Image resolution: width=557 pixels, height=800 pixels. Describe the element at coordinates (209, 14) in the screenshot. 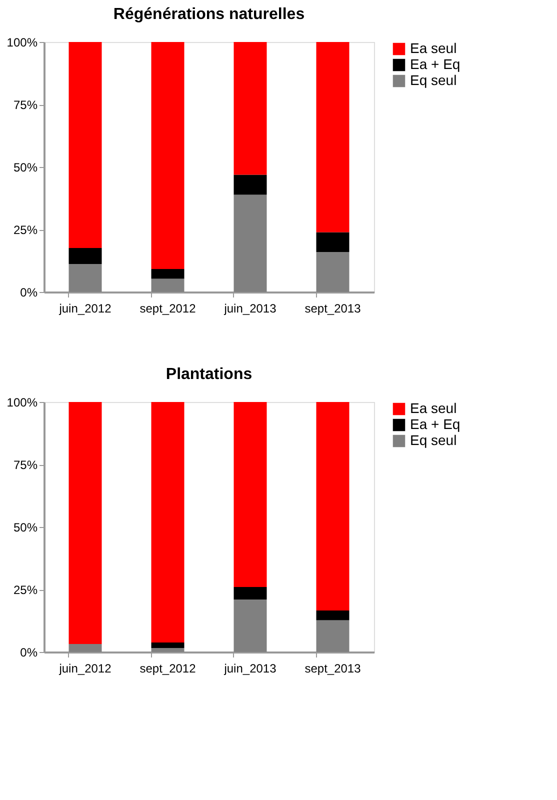

I see `chart-title: Régénérations naturelles` at that location.